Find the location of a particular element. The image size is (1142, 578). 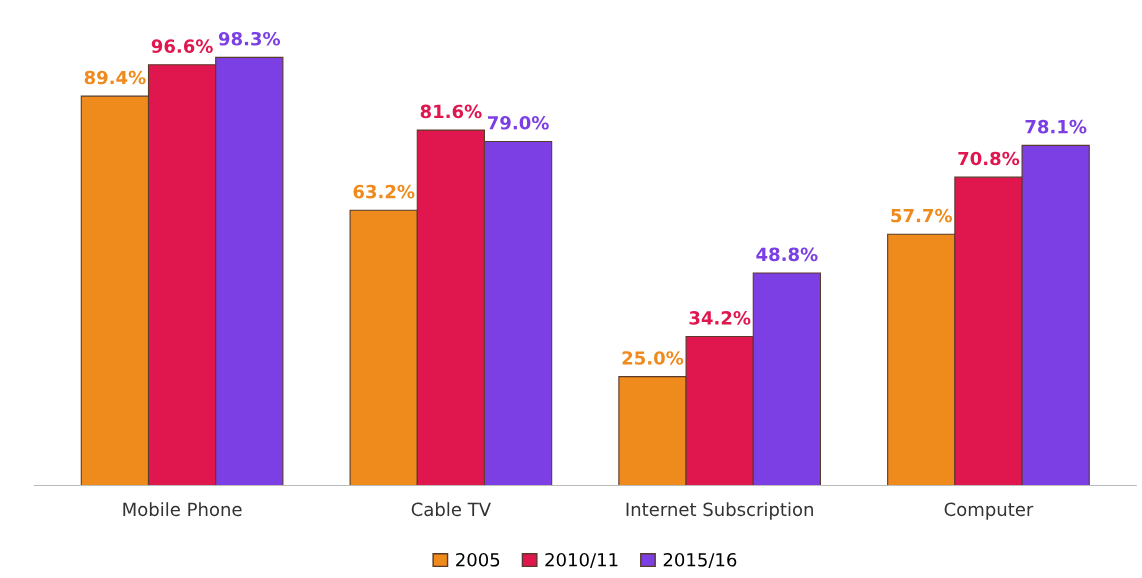

x-tick-label: Cable TV is located at coordinates (451, 509).